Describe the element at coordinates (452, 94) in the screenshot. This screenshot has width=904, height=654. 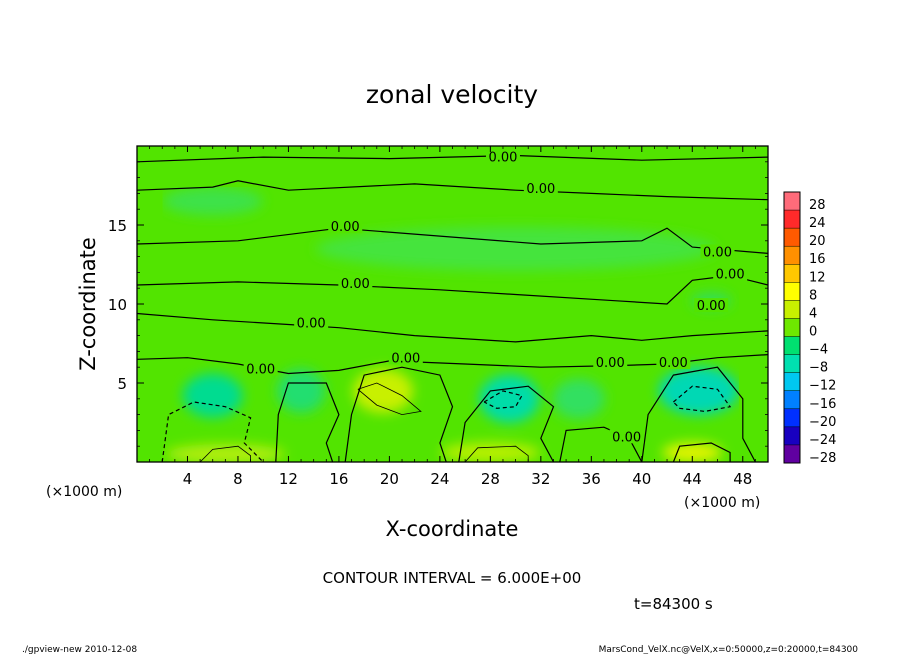
I see `chart-title: zonal velocity` at that location.